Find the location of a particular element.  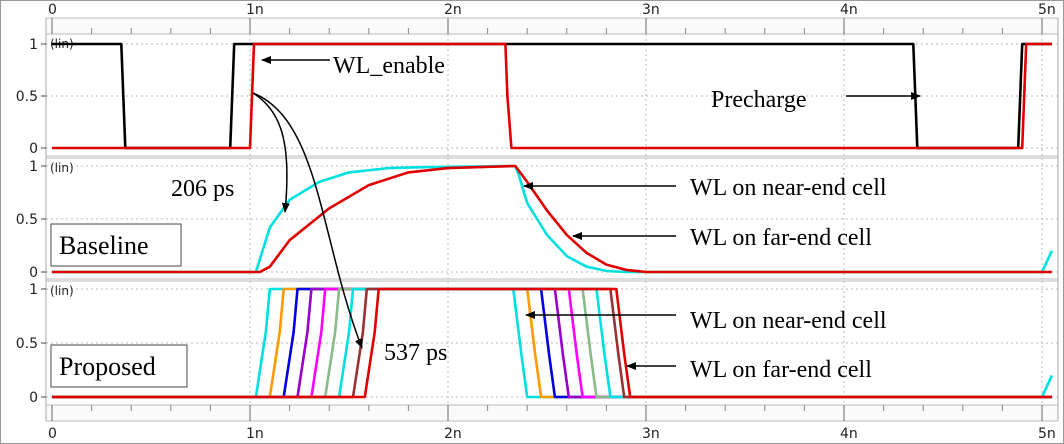

x-tick-label-bottom: 5n is located at coordinates (1047, 434).